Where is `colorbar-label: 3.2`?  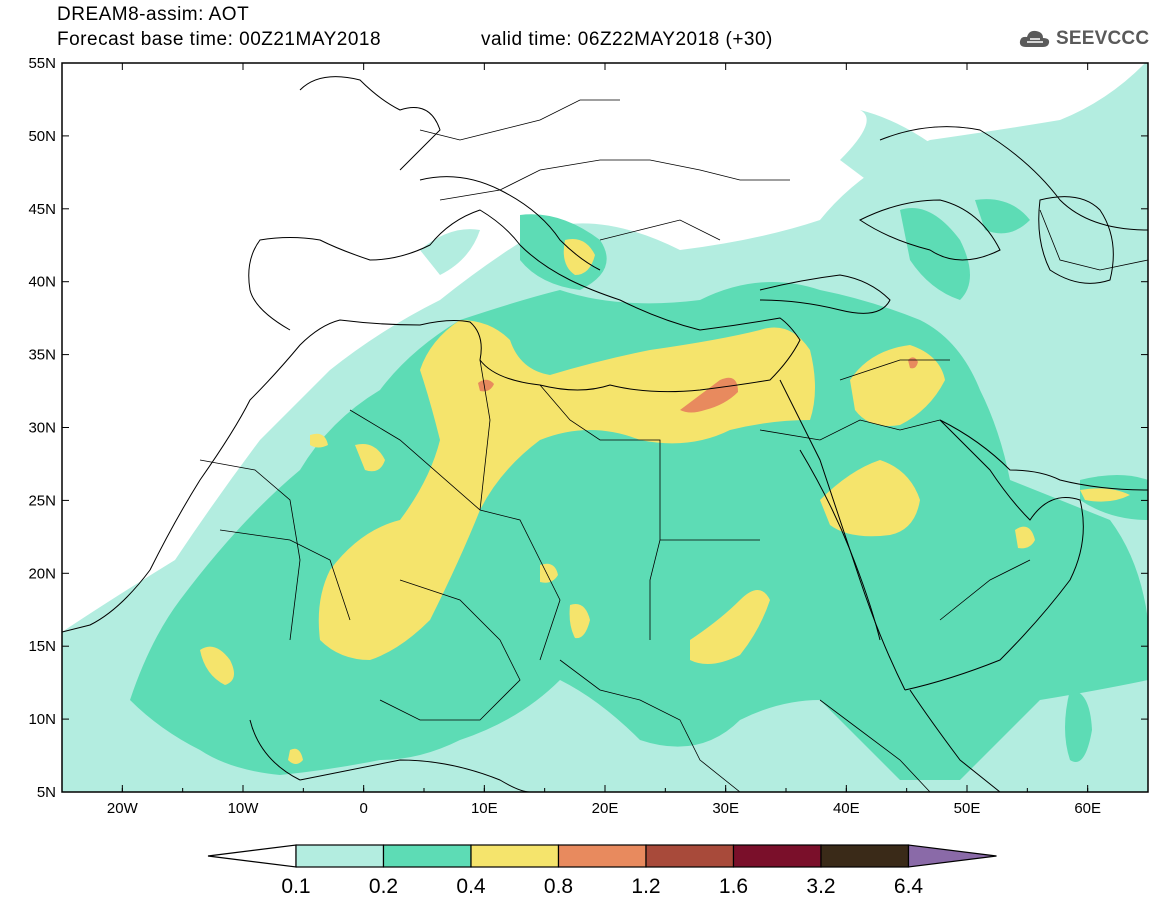 colorbar-label: 3.2 is located at coordinates (820, 886).